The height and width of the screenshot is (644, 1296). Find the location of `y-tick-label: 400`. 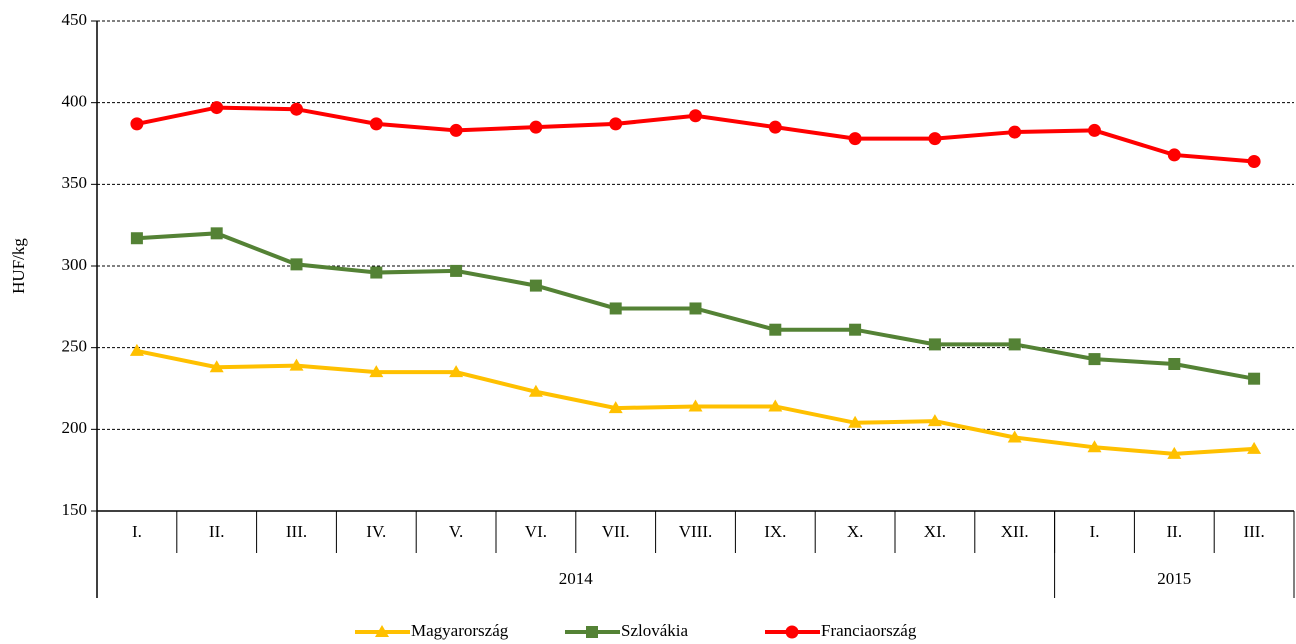

y-tick-label: 400 is located at coordinates (75, 101).